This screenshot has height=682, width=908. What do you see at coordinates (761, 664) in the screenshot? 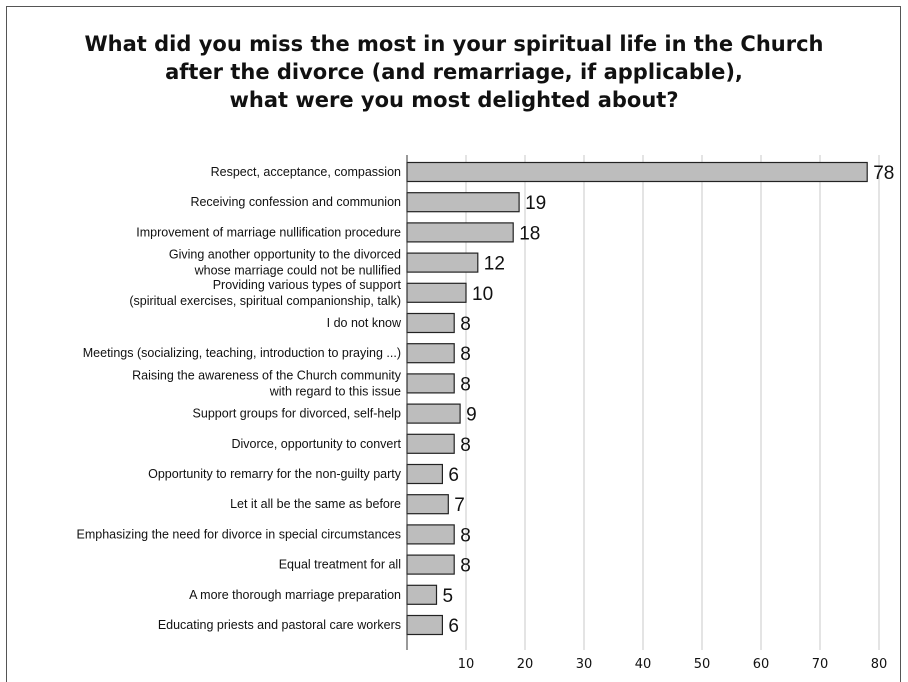
I see `x-tick-label-5: 60` at bounding box center [761, 664].